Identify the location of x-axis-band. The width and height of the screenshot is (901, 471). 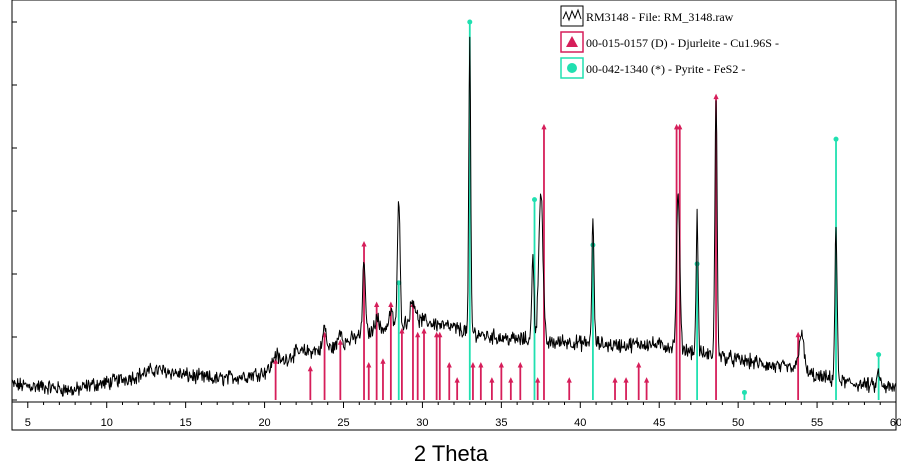
(454, 416).